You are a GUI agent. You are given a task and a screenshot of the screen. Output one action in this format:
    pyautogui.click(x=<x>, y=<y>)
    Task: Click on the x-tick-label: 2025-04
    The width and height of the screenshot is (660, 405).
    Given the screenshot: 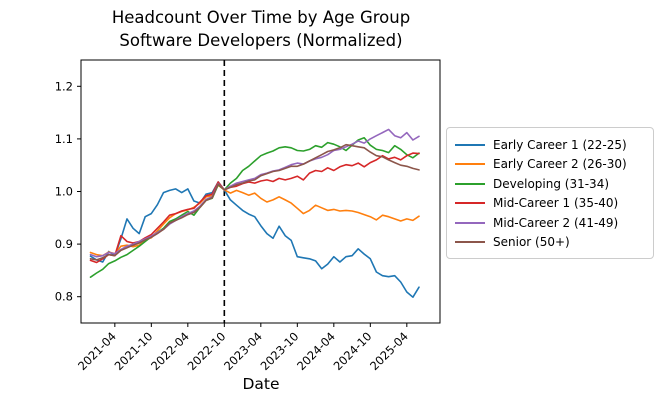 What is the action you would take?
    pyautogui.click(x=389, y=351)
    